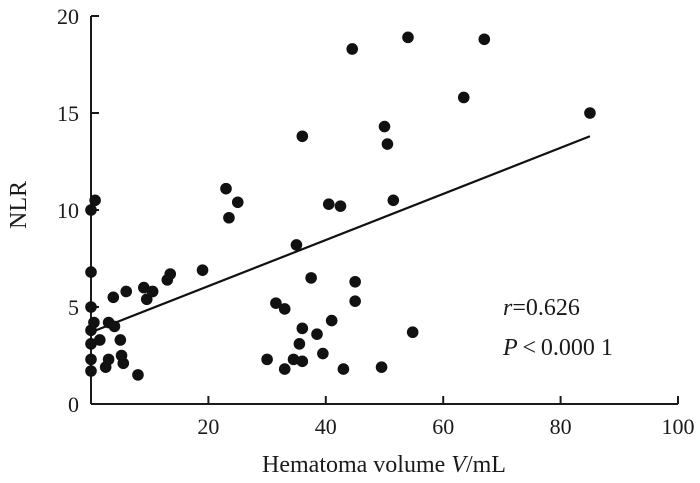 The width and height of the screenshot is (700, 483). I want to click on x-tick-label: 100, so click(678, 426).